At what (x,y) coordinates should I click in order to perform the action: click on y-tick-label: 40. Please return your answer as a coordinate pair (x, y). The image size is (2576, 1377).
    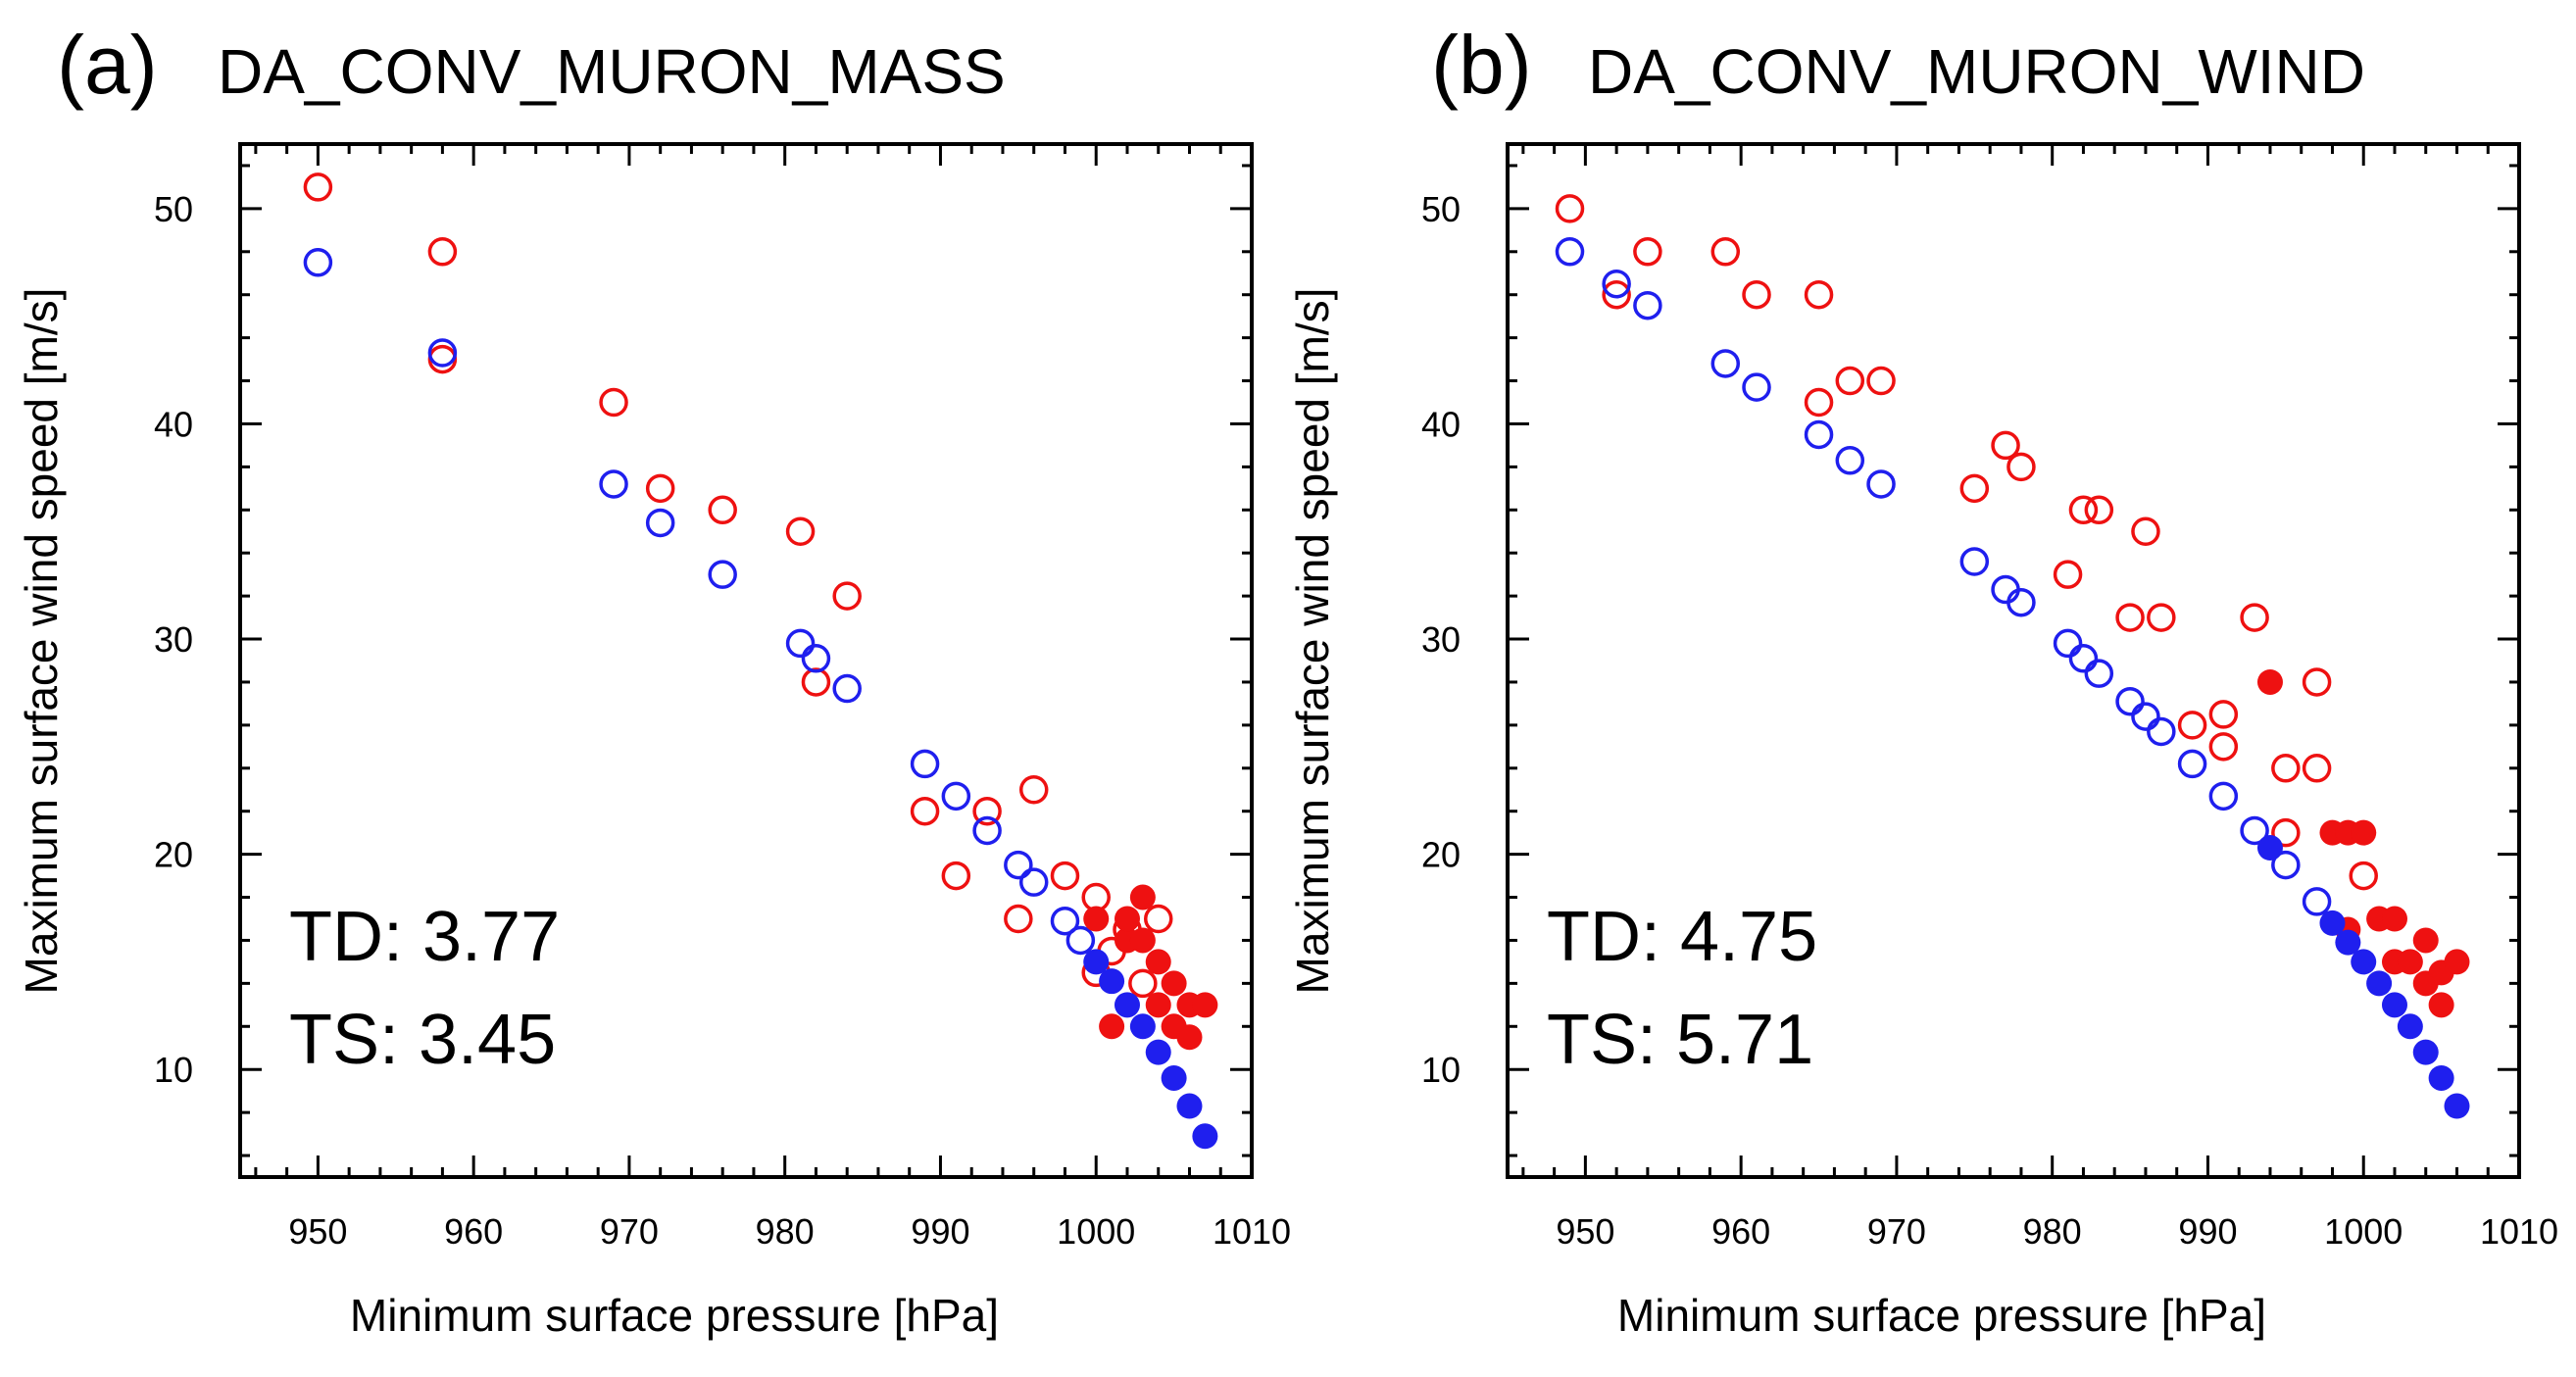
    Looking at the image, I should click on (1441, 424).